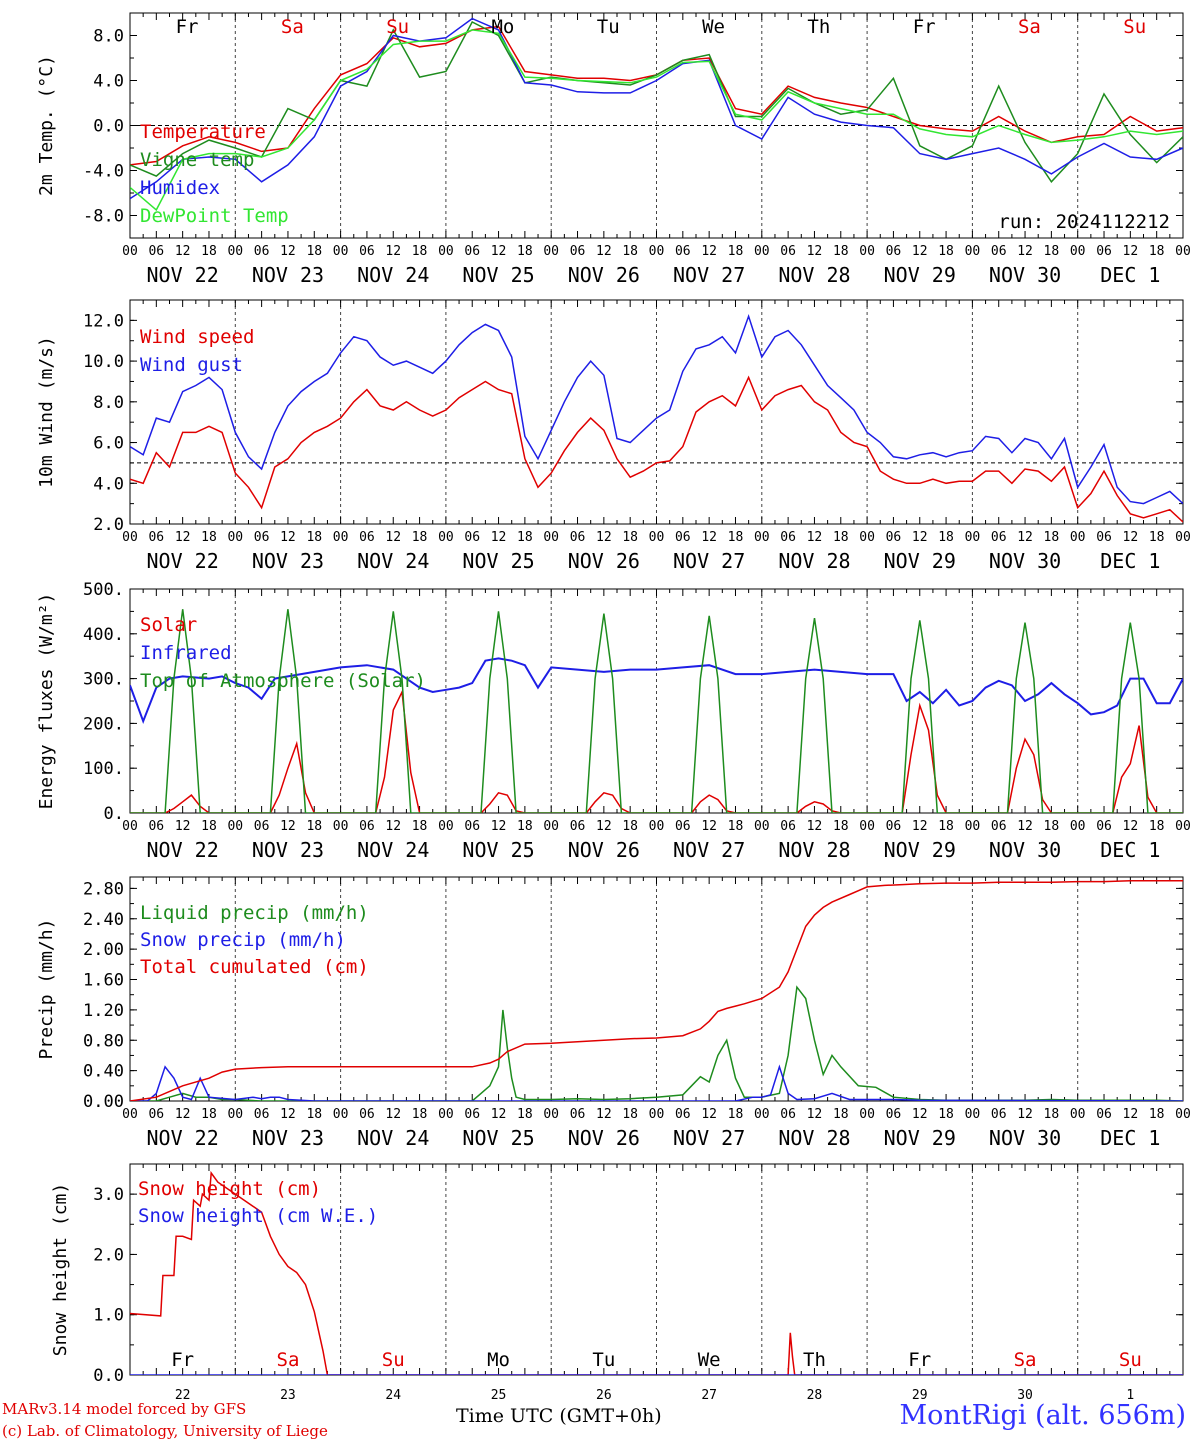  What do you see at coordinates (103, 769) in the screenshot?
I see `y-tick-label: 100.` at bounding box center [103, 769].